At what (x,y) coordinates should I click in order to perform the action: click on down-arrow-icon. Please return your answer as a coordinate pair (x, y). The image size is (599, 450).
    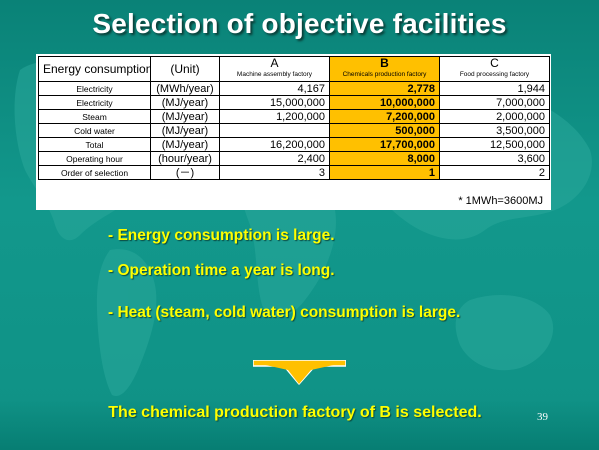
    Looking at the image, I should click on (299, 372).